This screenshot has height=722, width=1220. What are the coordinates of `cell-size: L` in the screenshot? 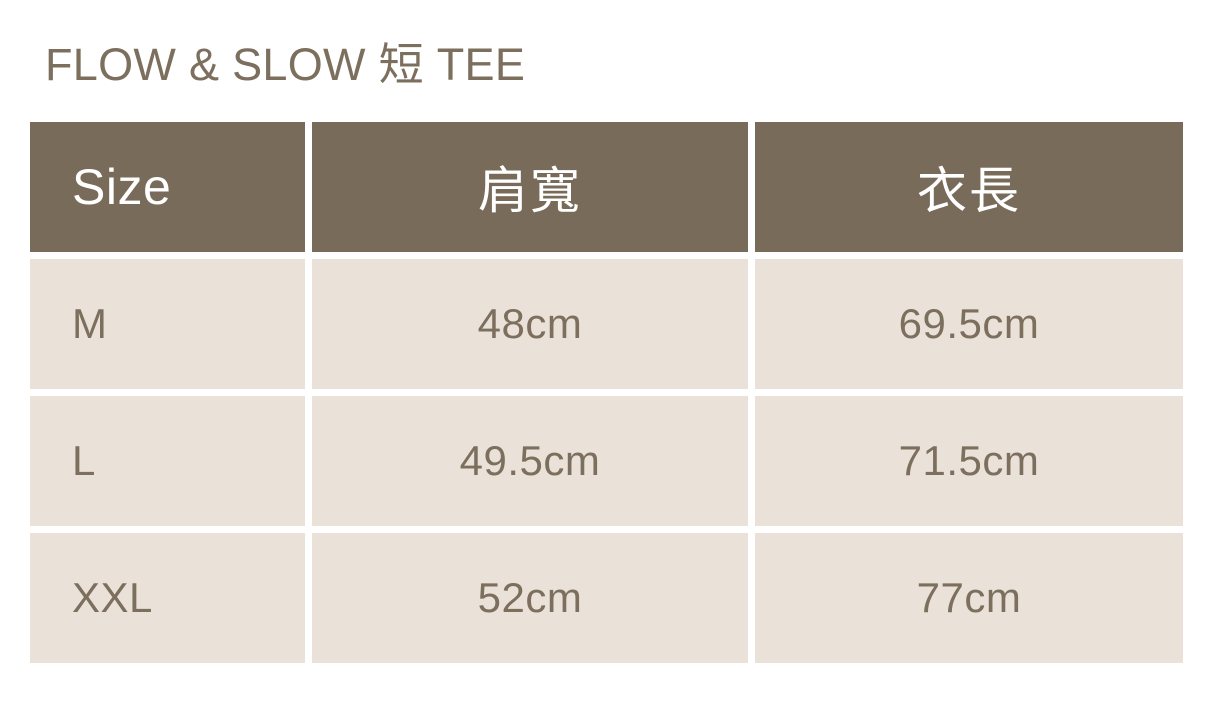 It's located at (167, 461).